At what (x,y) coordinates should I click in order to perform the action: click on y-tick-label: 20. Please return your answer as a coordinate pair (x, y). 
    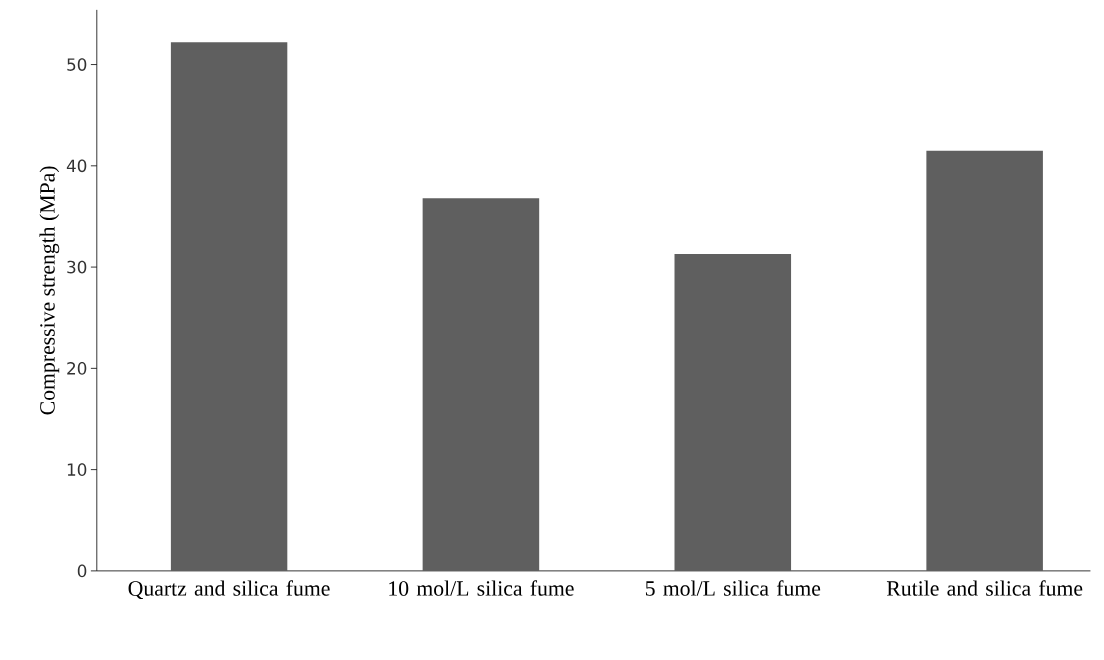
    Looking at the image, I should click on (77, 368).